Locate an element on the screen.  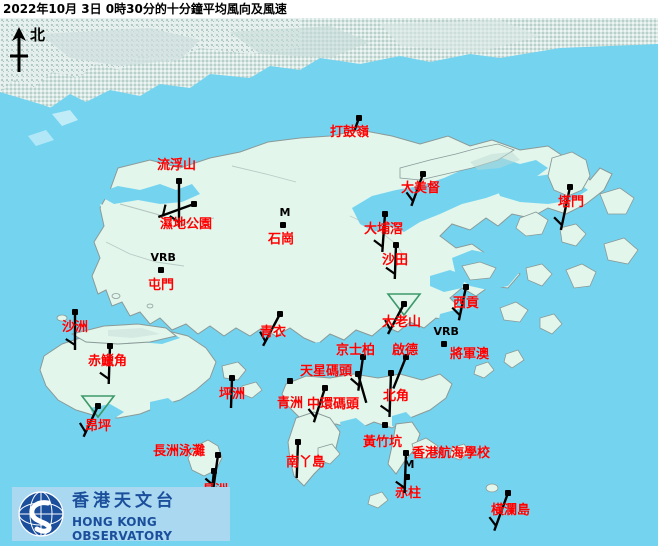
station-label-wong-chuk-hang: 黃竹坑 is located at coordinates (383, 442).